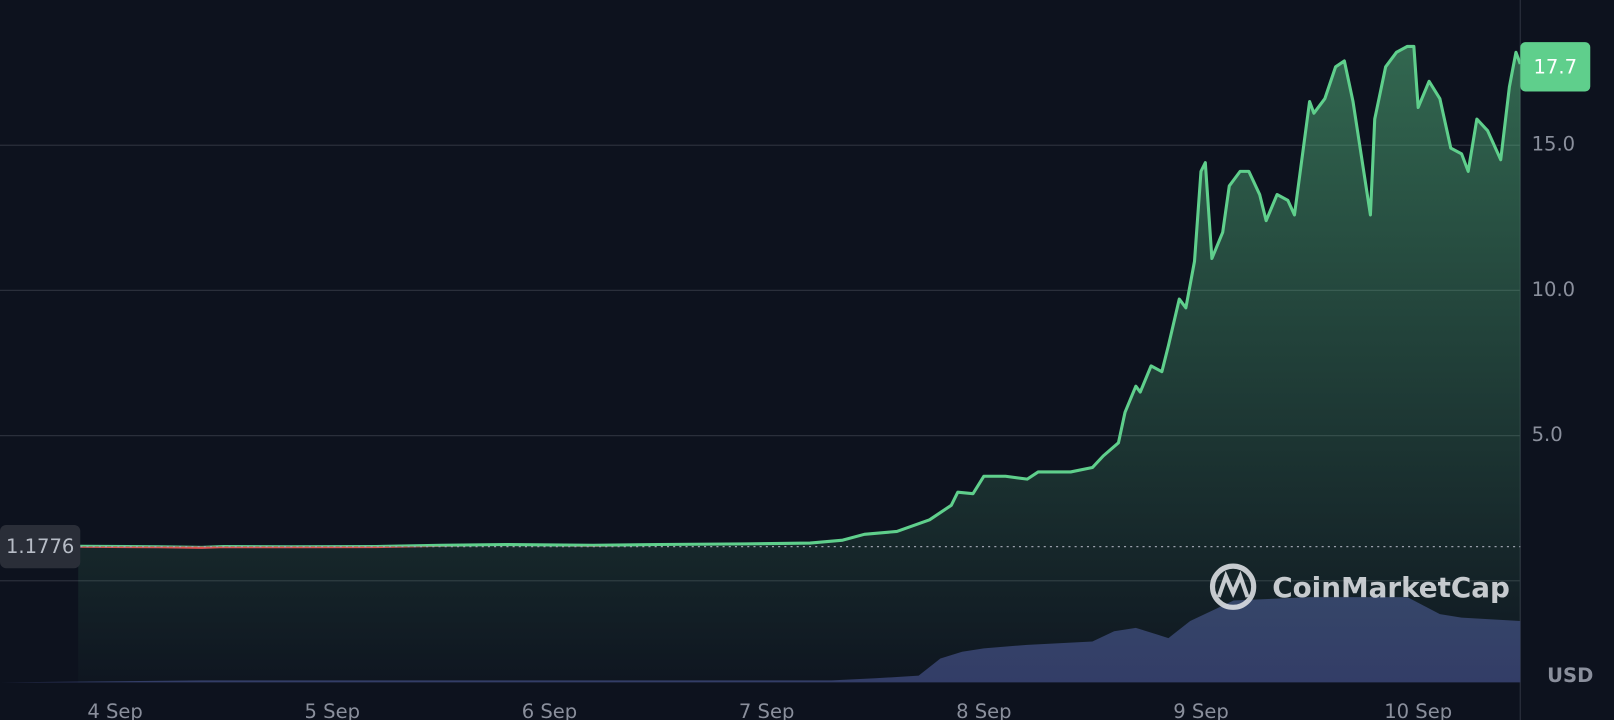 The width and height of the screenshot is (1614, 720). What do you see at coordinates (1418, 710) in the screenshot?
I see `x-tick-label: 10 Sep` at bounding box center [1418, 710].